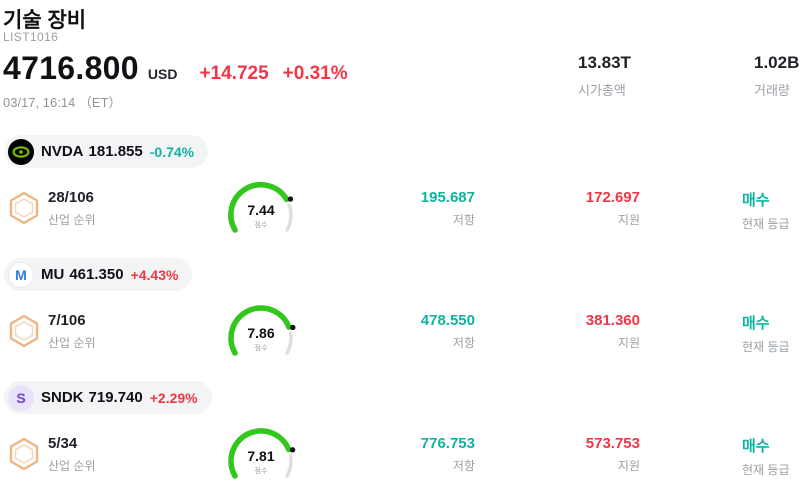 The width and height of the screenshot is (800, 488). Describe the element at coordinates (447, 443) in the screenshot. I see `resistance-value: 776.753` at that location.